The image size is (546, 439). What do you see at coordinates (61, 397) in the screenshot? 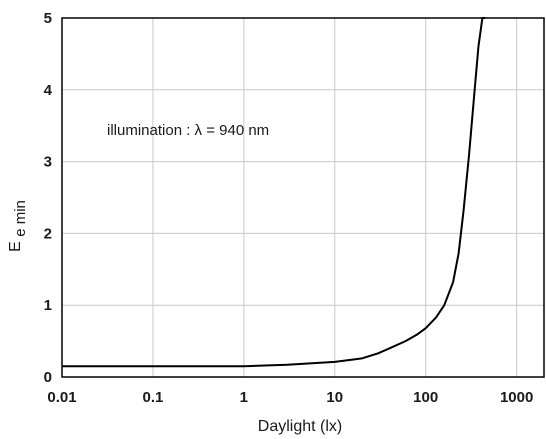
I see `x-tick-label: 0.01` at bounding box center [61, 397].